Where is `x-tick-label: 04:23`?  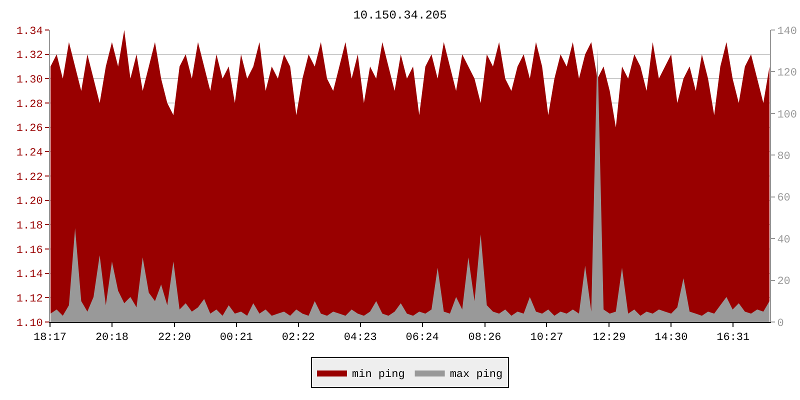
x-tick-label: 04:23 is located at coordinates (360, 338).